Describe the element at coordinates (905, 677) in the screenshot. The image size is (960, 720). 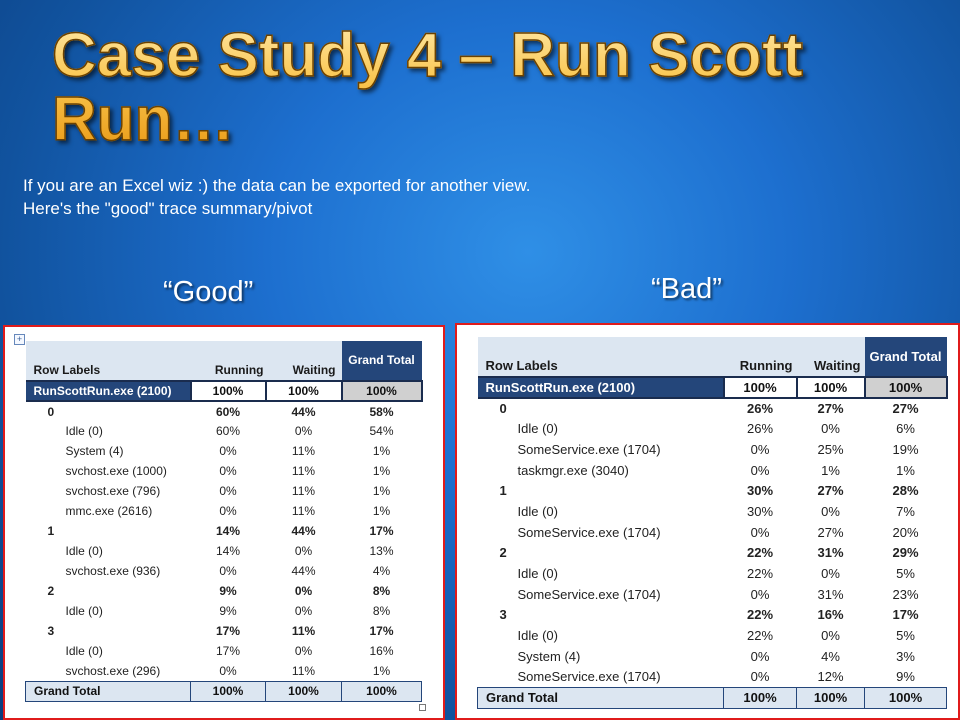
I see `grand-total-cell: 9%` at that location.